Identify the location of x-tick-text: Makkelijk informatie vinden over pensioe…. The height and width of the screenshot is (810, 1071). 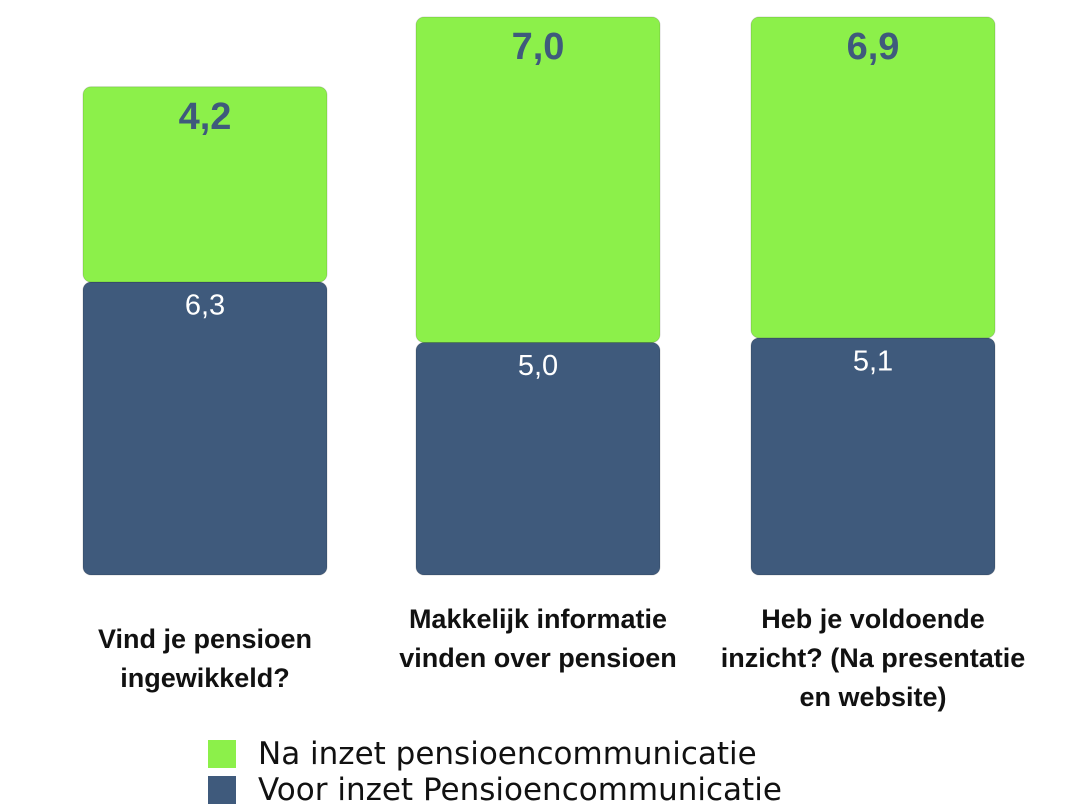
(538, 638).